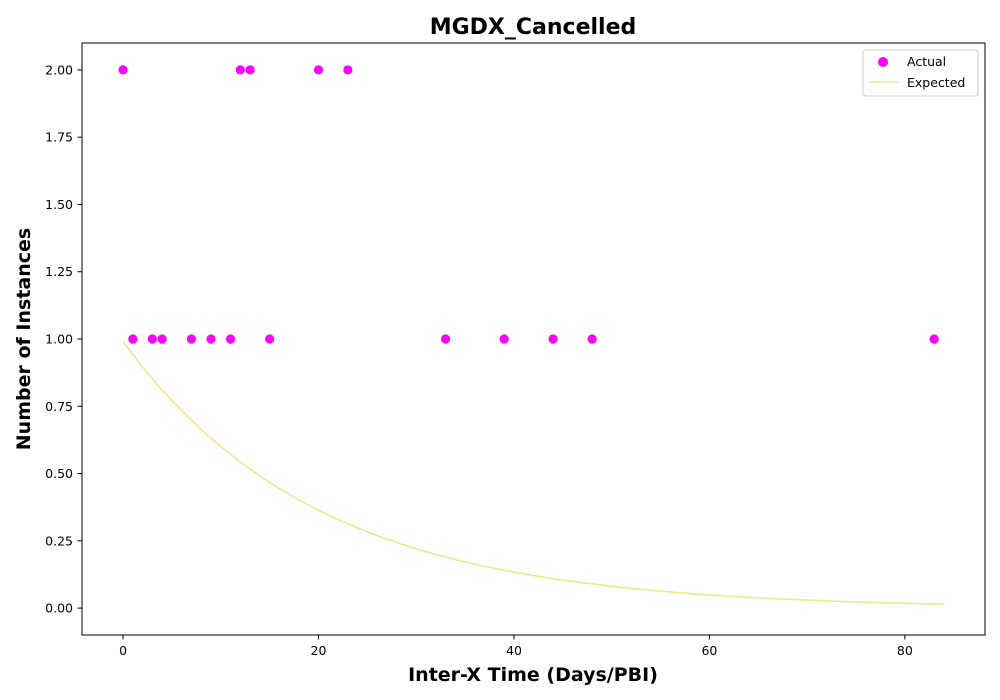 This screenshot has width=1000, height=700. Describe the element at coordinates (59, 473) in the screenshot. I see `y-tick-label: 0.50` at that location.